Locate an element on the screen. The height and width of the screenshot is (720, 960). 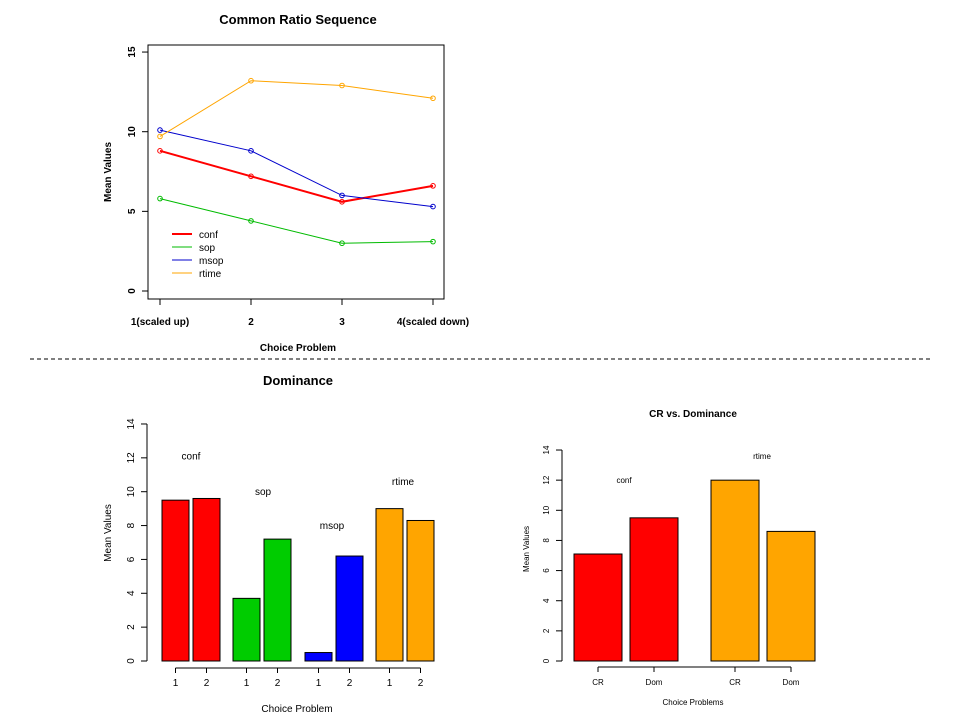
chart-title: Common Ratio Sequence is located at coordinates (297, 19).